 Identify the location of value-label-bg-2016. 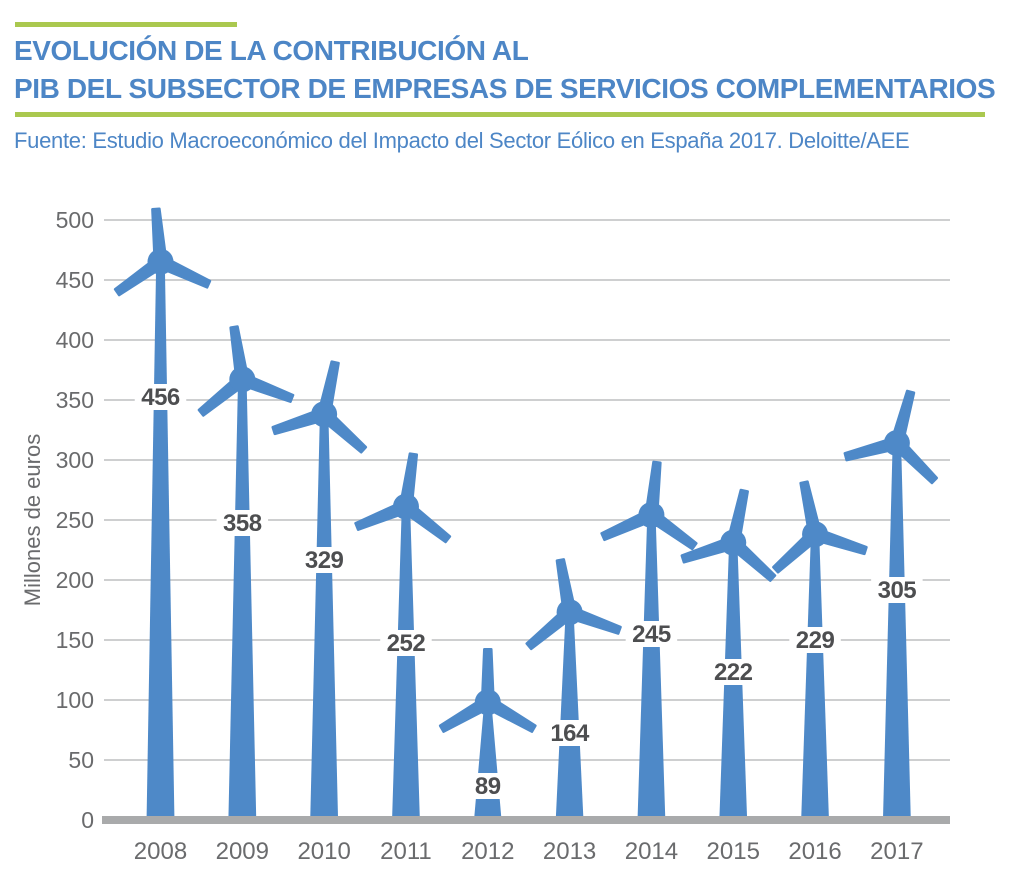
(815, 640).